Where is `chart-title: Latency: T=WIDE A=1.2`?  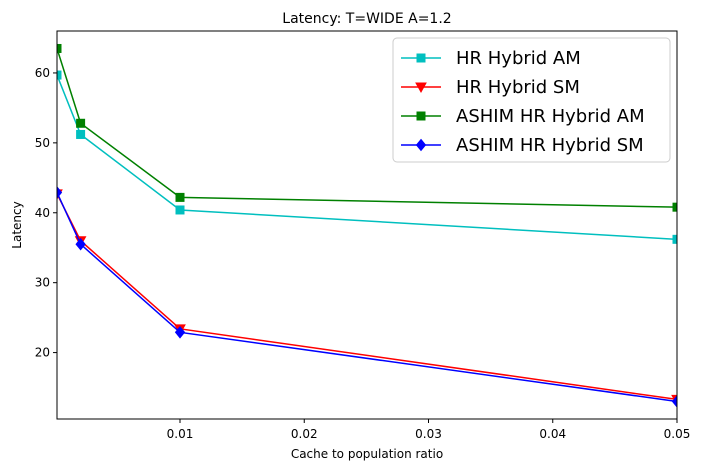 chart-title: Latency: T=WIDE A=1.2 is located at coordinates (366, 19).